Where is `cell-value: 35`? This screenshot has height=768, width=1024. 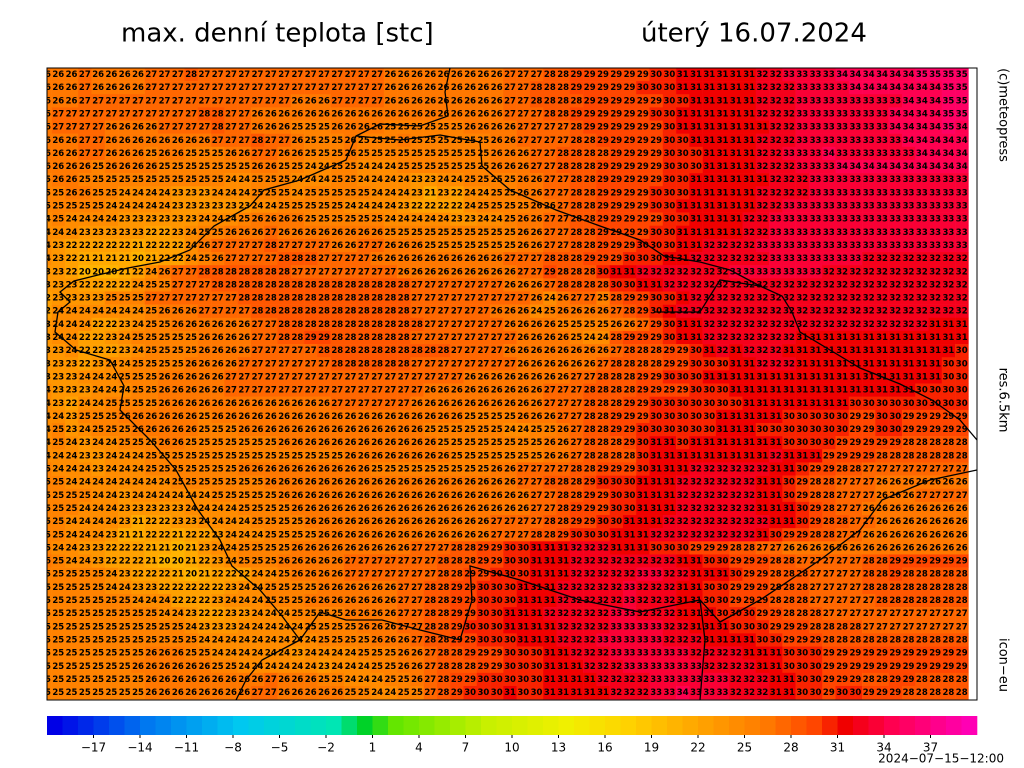 cell-value: 35 is located at coordinates (962, 101).